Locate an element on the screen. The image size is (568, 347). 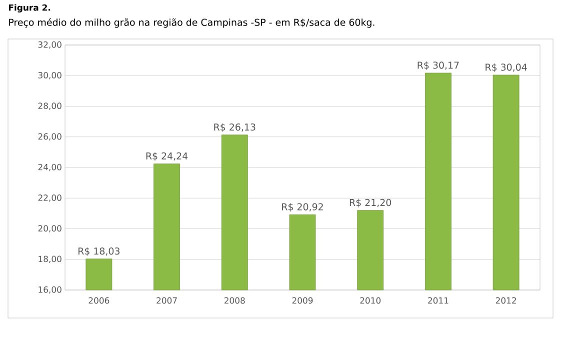
x-tick-label: 2009 is located at coordinates (302, 300).